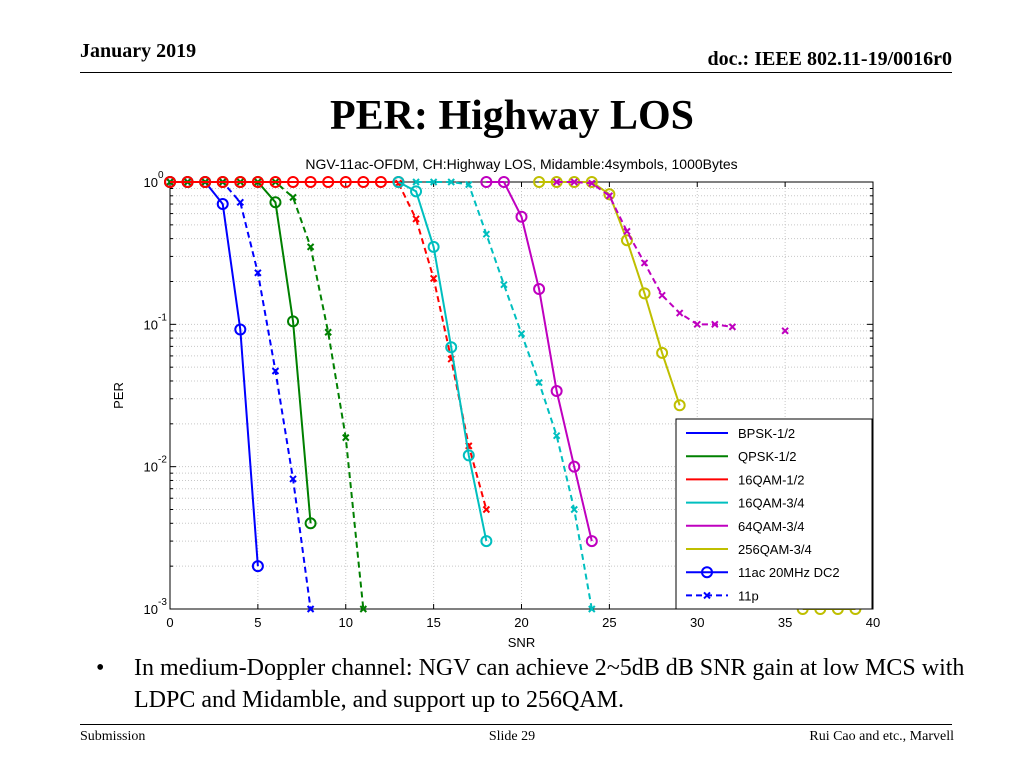 The width and height of the screenshot is (1024, 768). Describe the element at coordinates (138, 51) in the screenshot. I see `header-date: January 2019` at that location.